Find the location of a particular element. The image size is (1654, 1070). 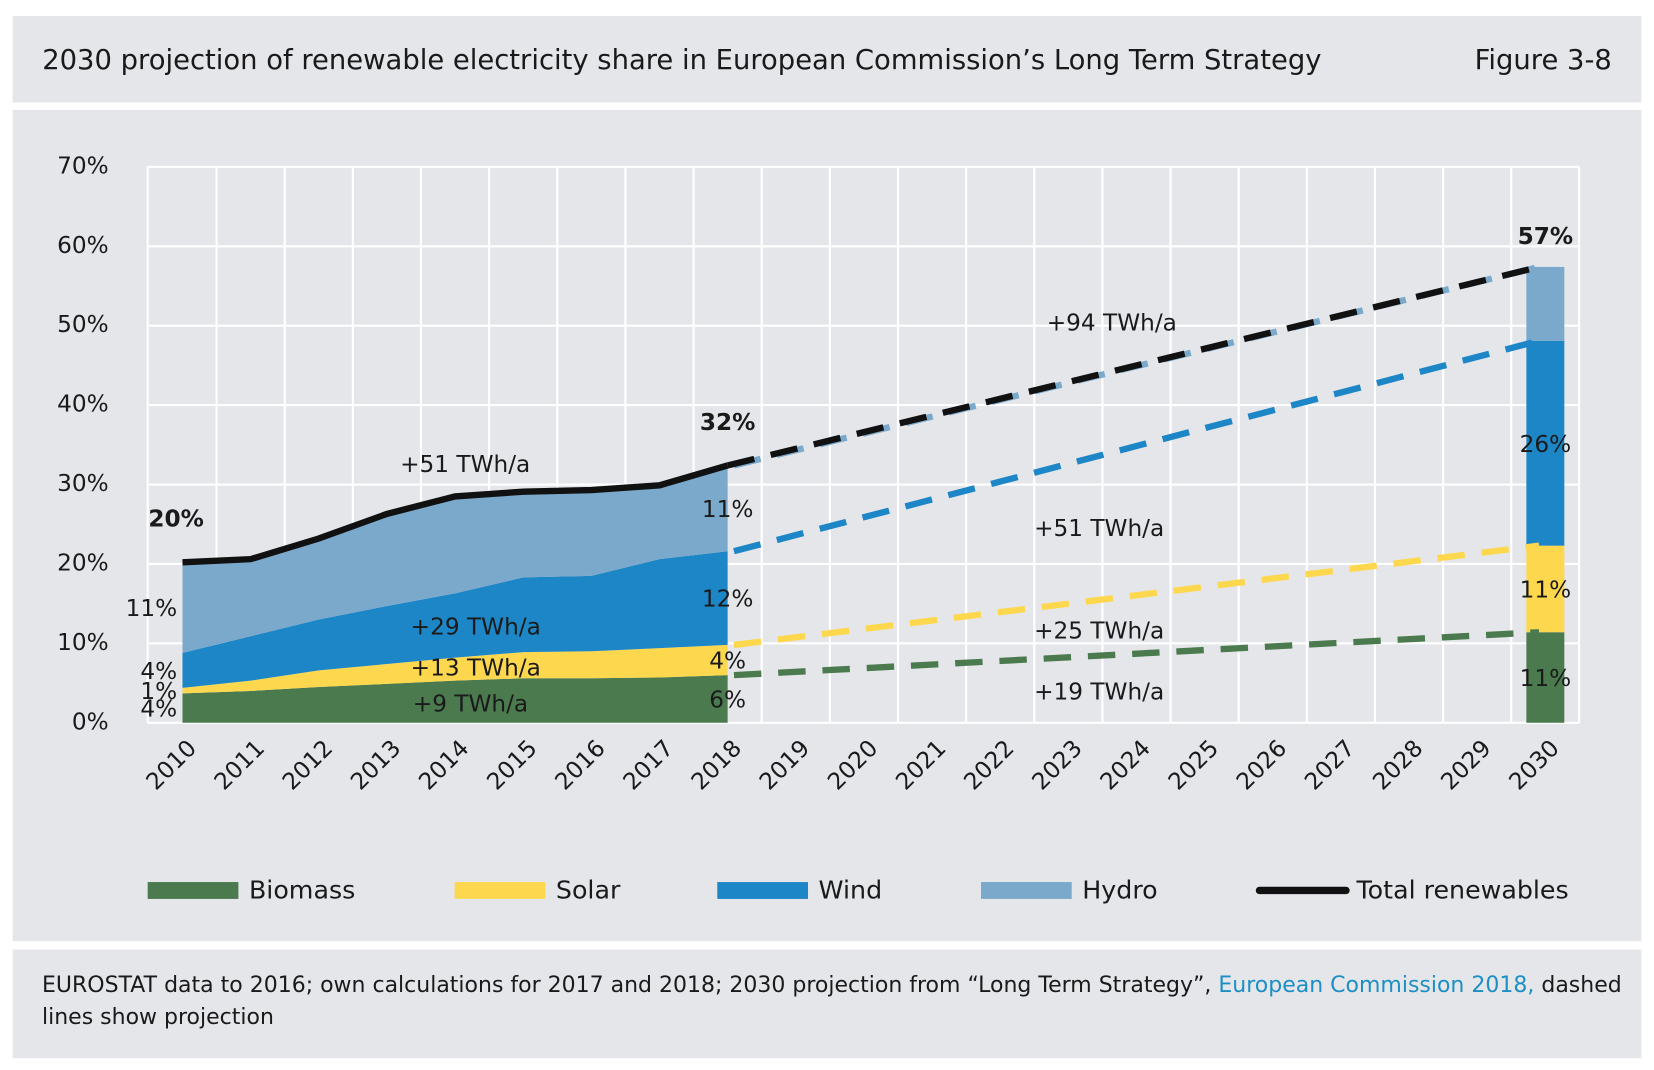

legend-label: Biomass is located at coordinates (302, 890).